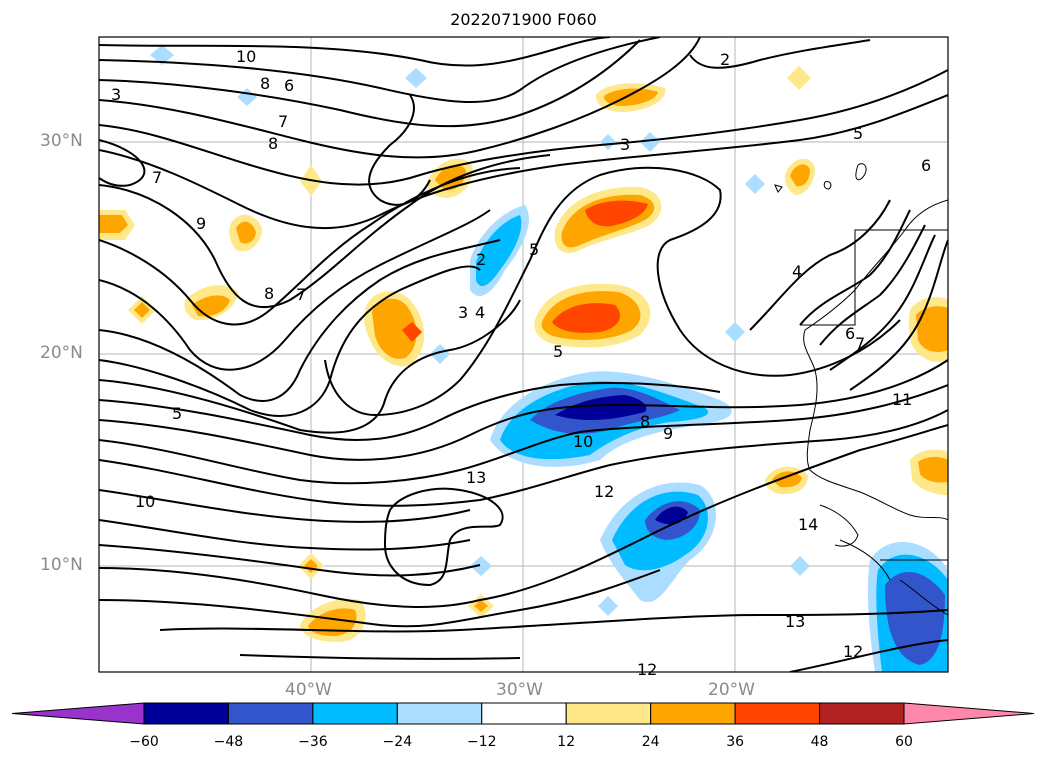 This screenshot has height=763, width=1047. Describe the element at coordinates (566, 742) in the screenshot. I see `colorbar-tick-label: 12` at that location.